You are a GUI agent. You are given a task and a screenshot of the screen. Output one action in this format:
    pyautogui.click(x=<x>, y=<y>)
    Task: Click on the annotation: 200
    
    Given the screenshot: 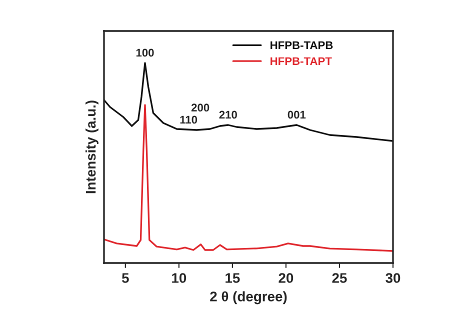 What is the action you would take?
    pyautogui.click(x=200, y=108)
    